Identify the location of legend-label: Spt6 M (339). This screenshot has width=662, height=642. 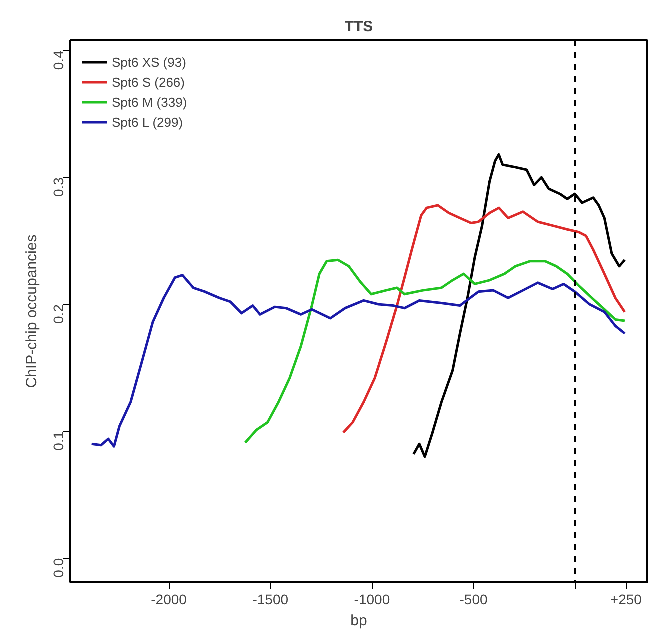
(150, 102).